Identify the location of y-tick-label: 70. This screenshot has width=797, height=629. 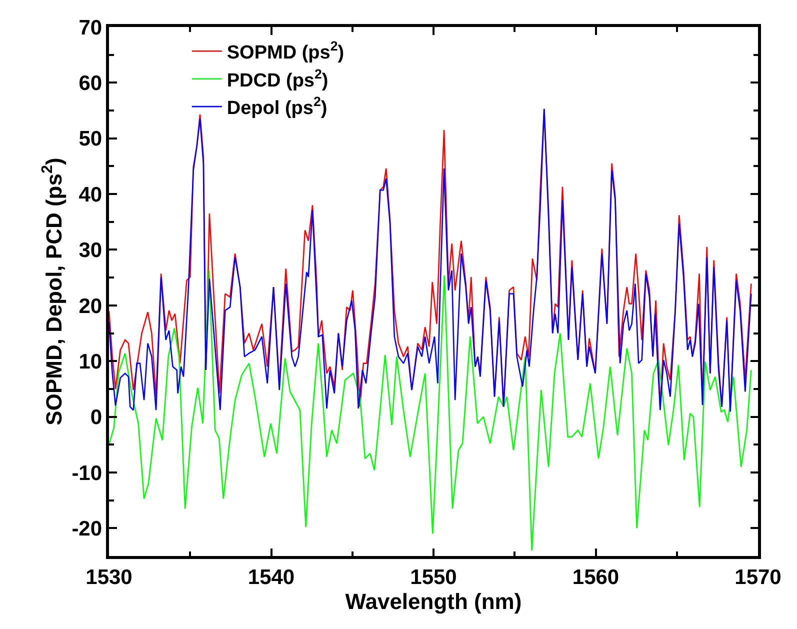
(90, 28).